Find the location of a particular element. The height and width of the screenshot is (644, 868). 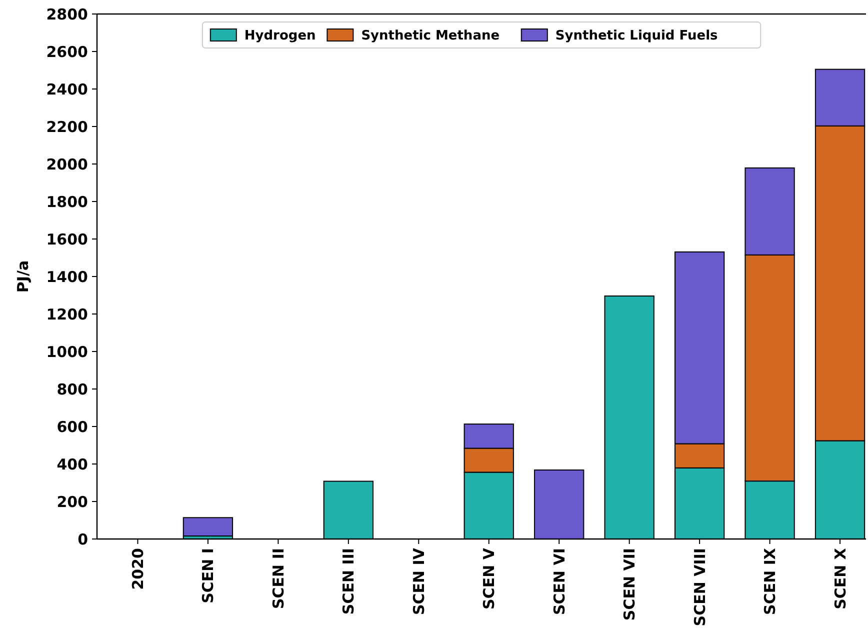

legend-label: Synthetic Methane is located at coordinates (430, 36).